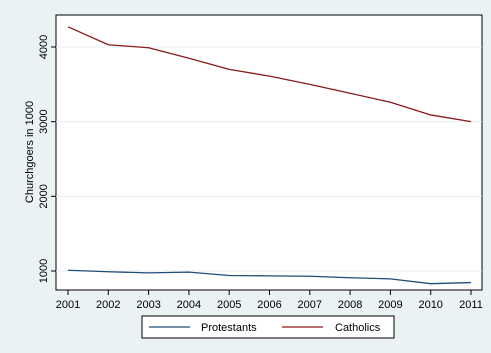  I want to click on x-tick-label: 2005, so click(229, 305).